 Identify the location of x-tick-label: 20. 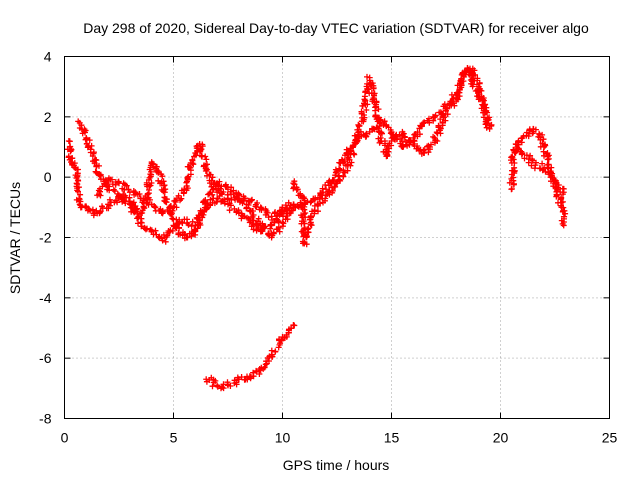
(501, 438).